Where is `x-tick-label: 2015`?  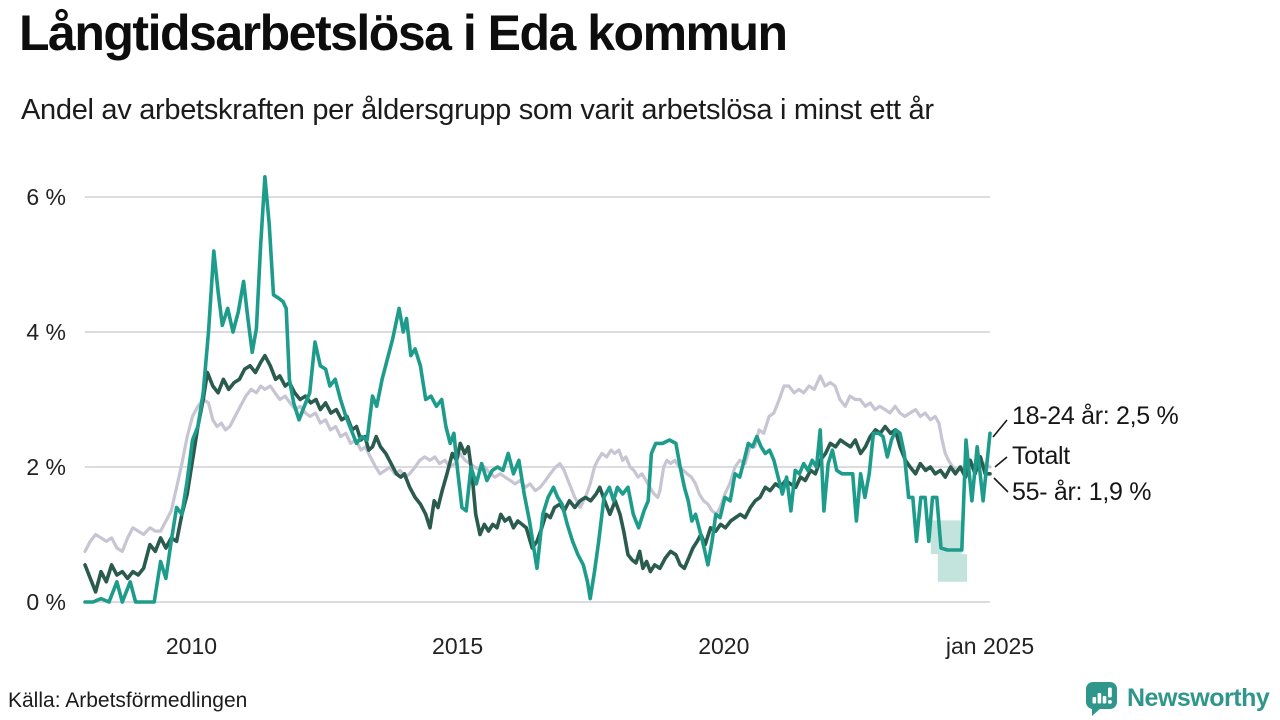
x-tick-label: 2015 is located at coordinates (458, 646).